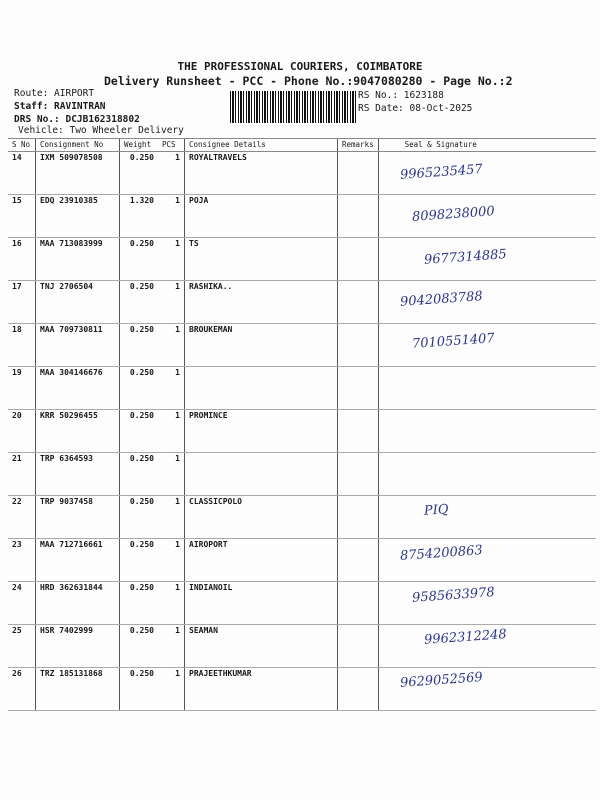 This screenshot has height=800, width=600. What do you see at coordinates (22, 560) in the screenshot?
I see `s-no: 23` at bounding box center [22, 560].